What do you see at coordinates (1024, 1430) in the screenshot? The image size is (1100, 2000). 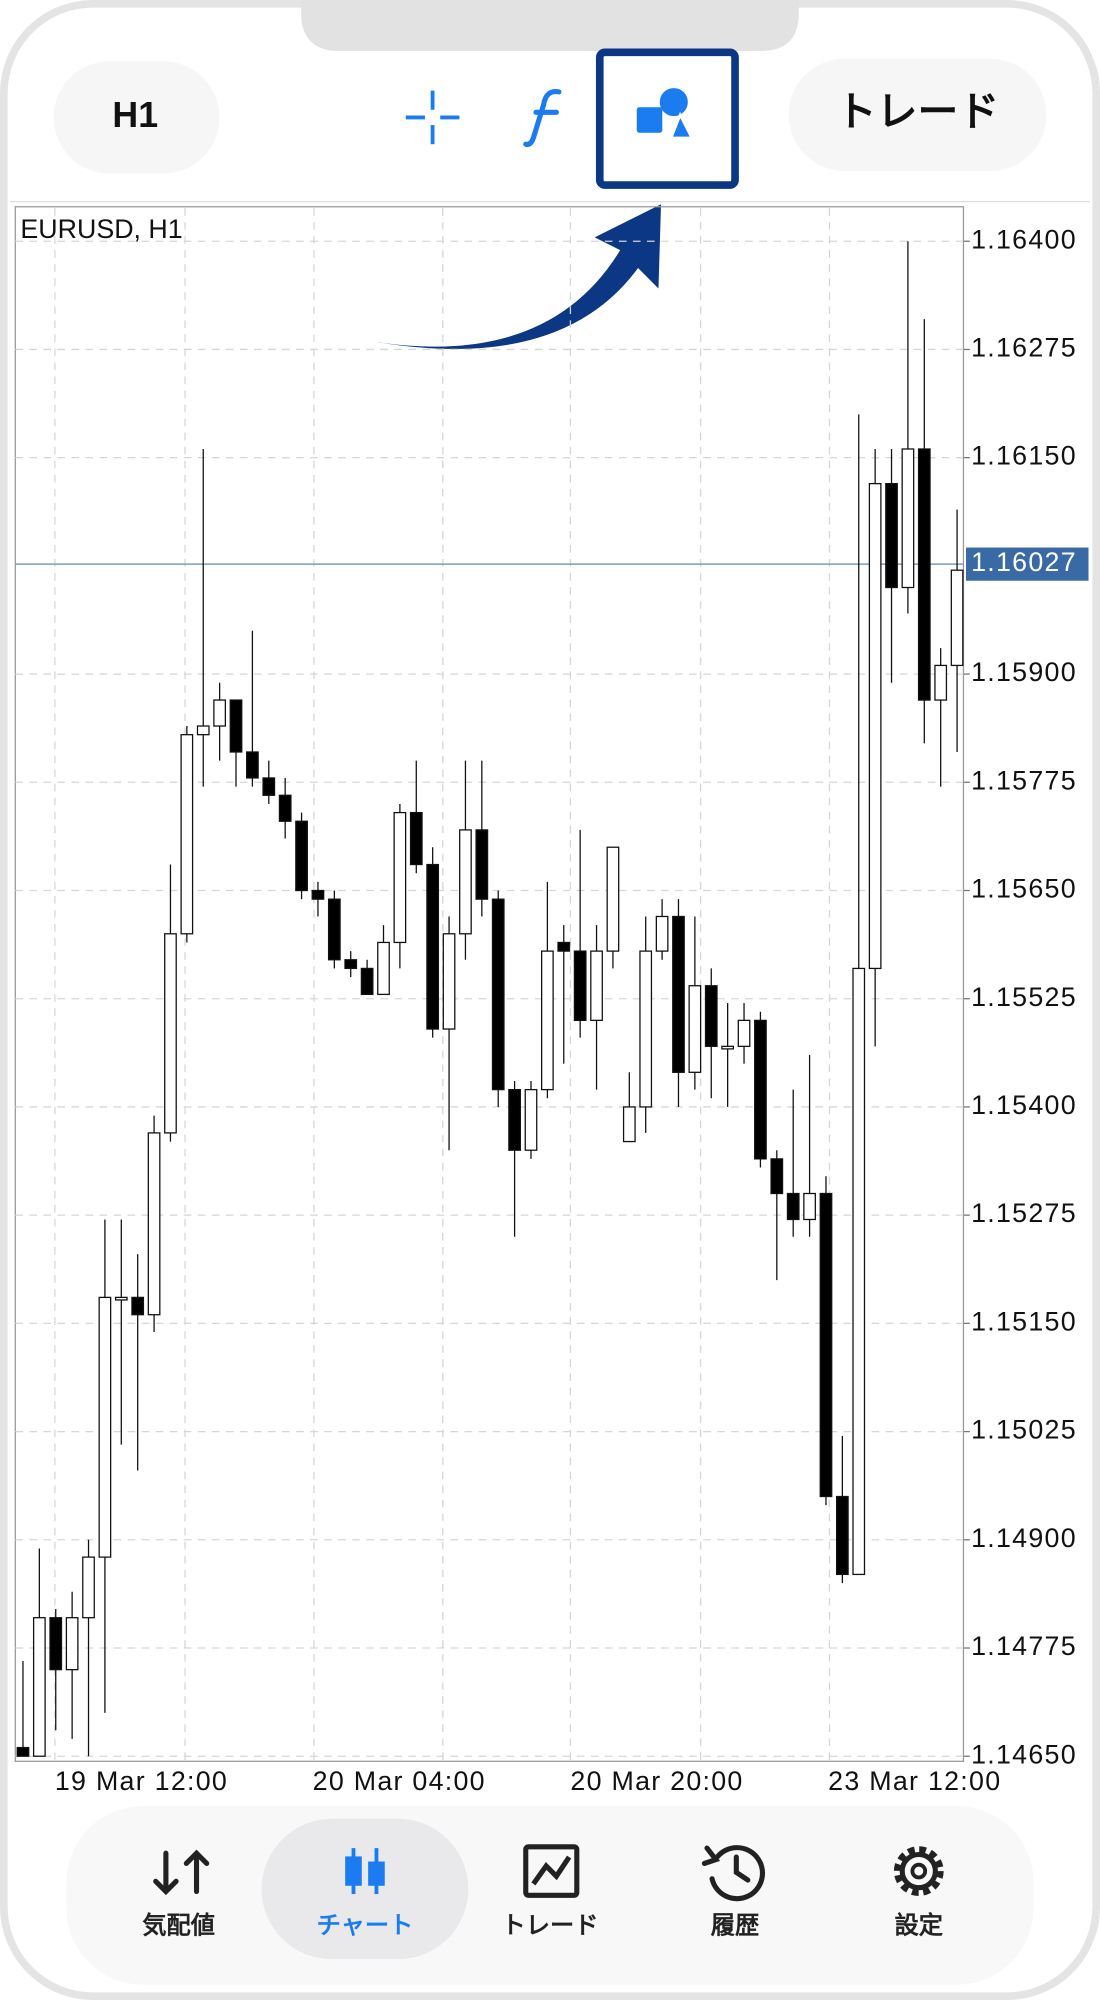 I see `y-tick-label: 1.15025` at bounding box center [1024, 1430].